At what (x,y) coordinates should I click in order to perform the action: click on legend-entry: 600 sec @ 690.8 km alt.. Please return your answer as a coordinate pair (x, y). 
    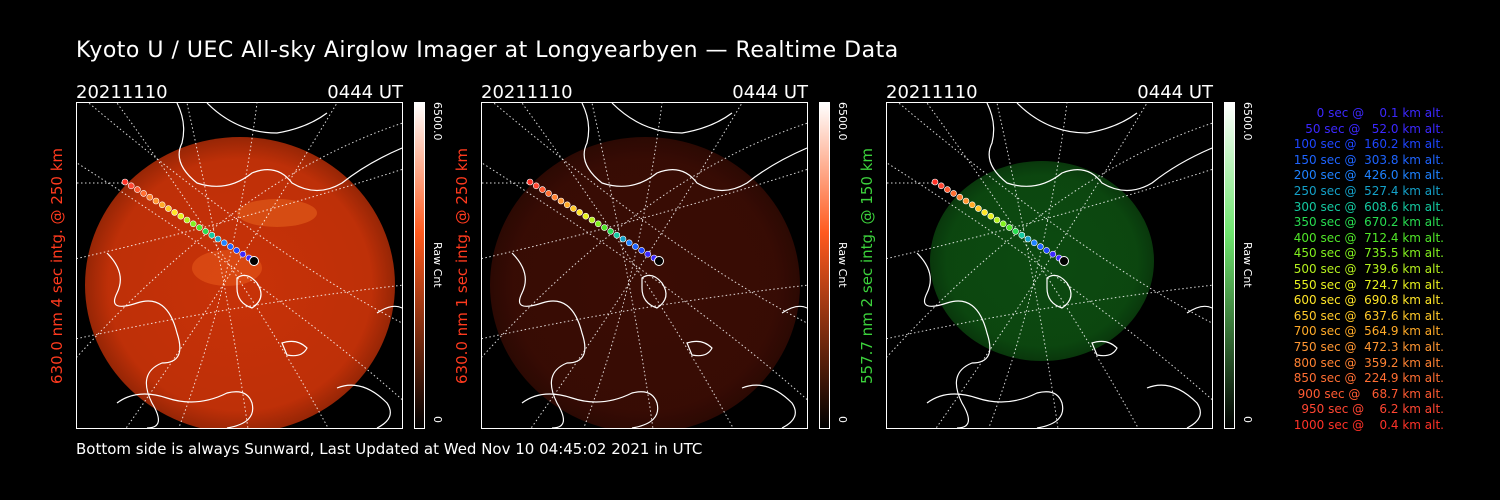
    Looking at the image, I should click on (1366, 300).